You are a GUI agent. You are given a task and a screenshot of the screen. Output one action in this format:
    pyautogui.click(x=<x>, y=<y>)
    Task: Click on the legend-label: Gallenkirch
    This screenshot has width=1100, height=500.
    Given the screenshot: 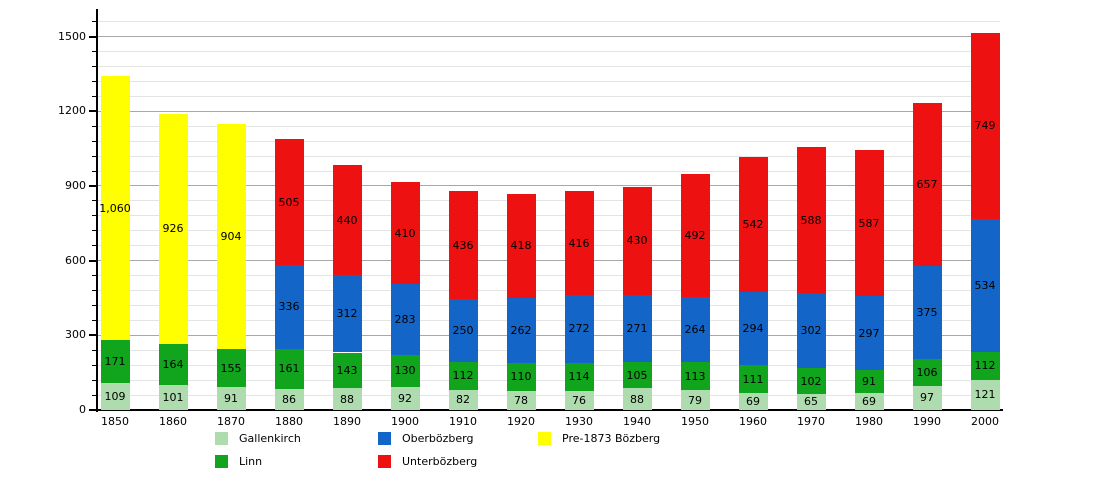 What is the action you would take?
    pyautogui.click(x=270, y=438)
    